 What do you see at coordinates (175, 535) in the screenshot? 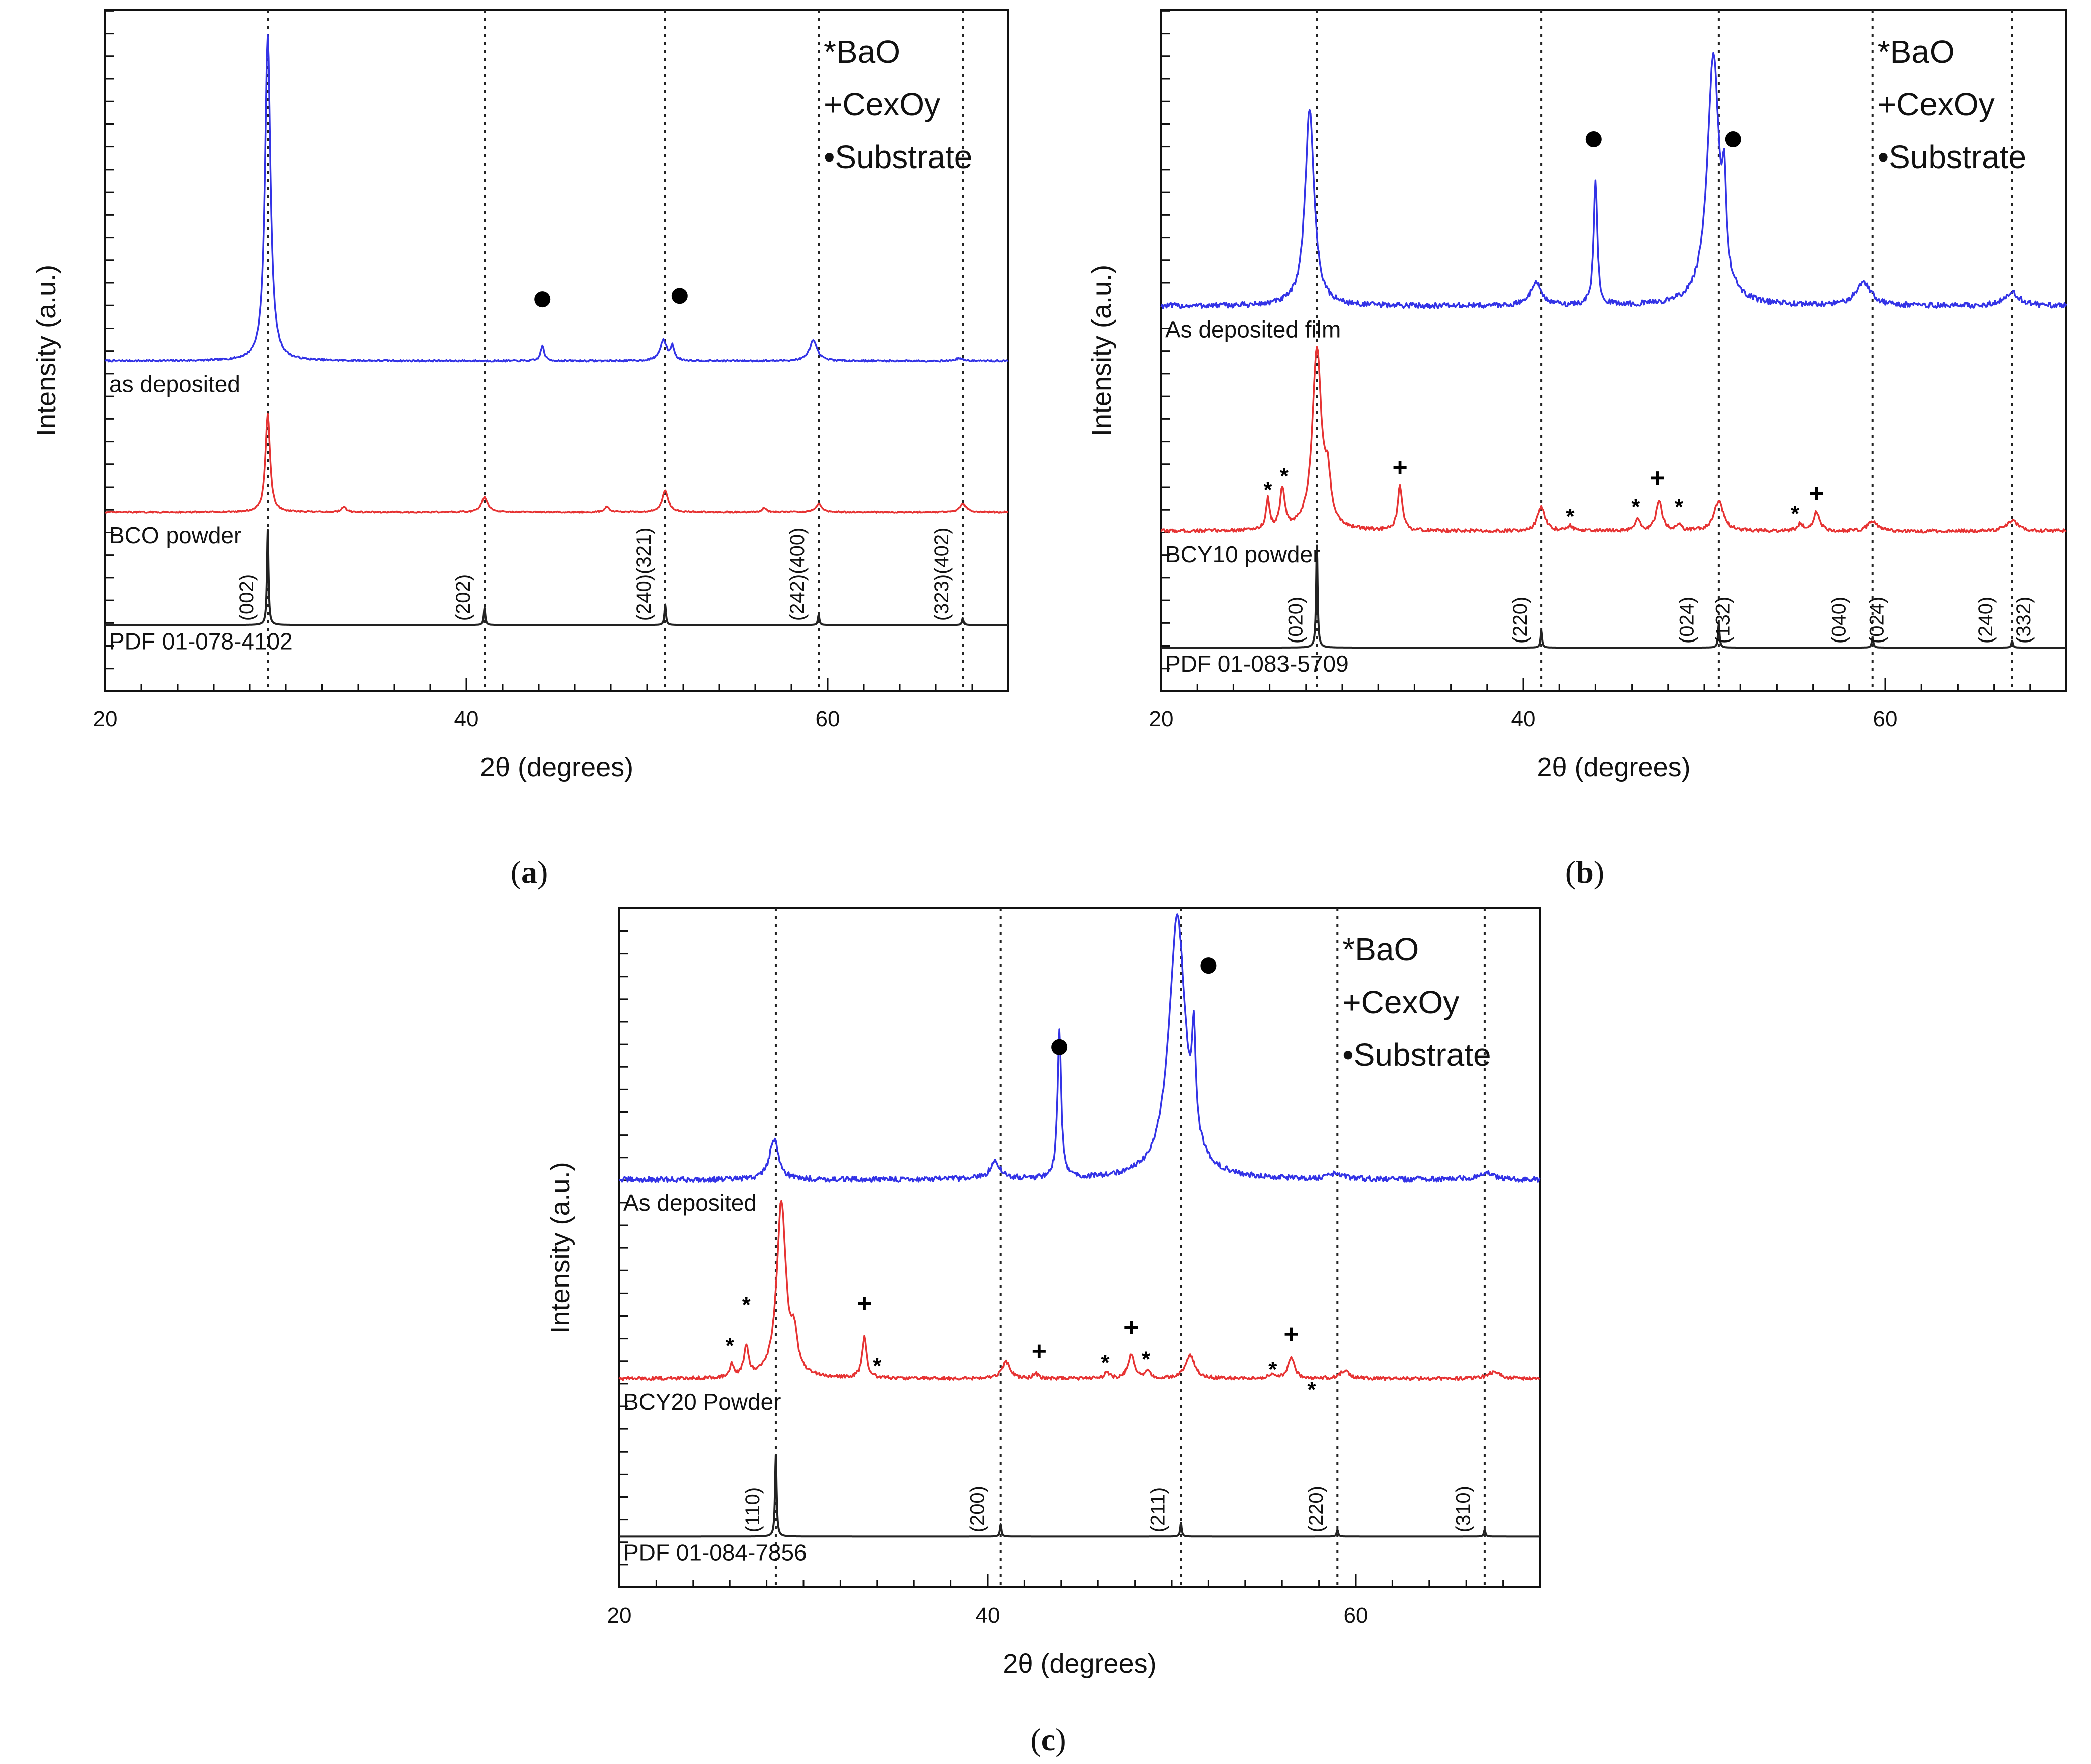
I see `series-label-powder: BCO powder` at bounding box center [175, 535].